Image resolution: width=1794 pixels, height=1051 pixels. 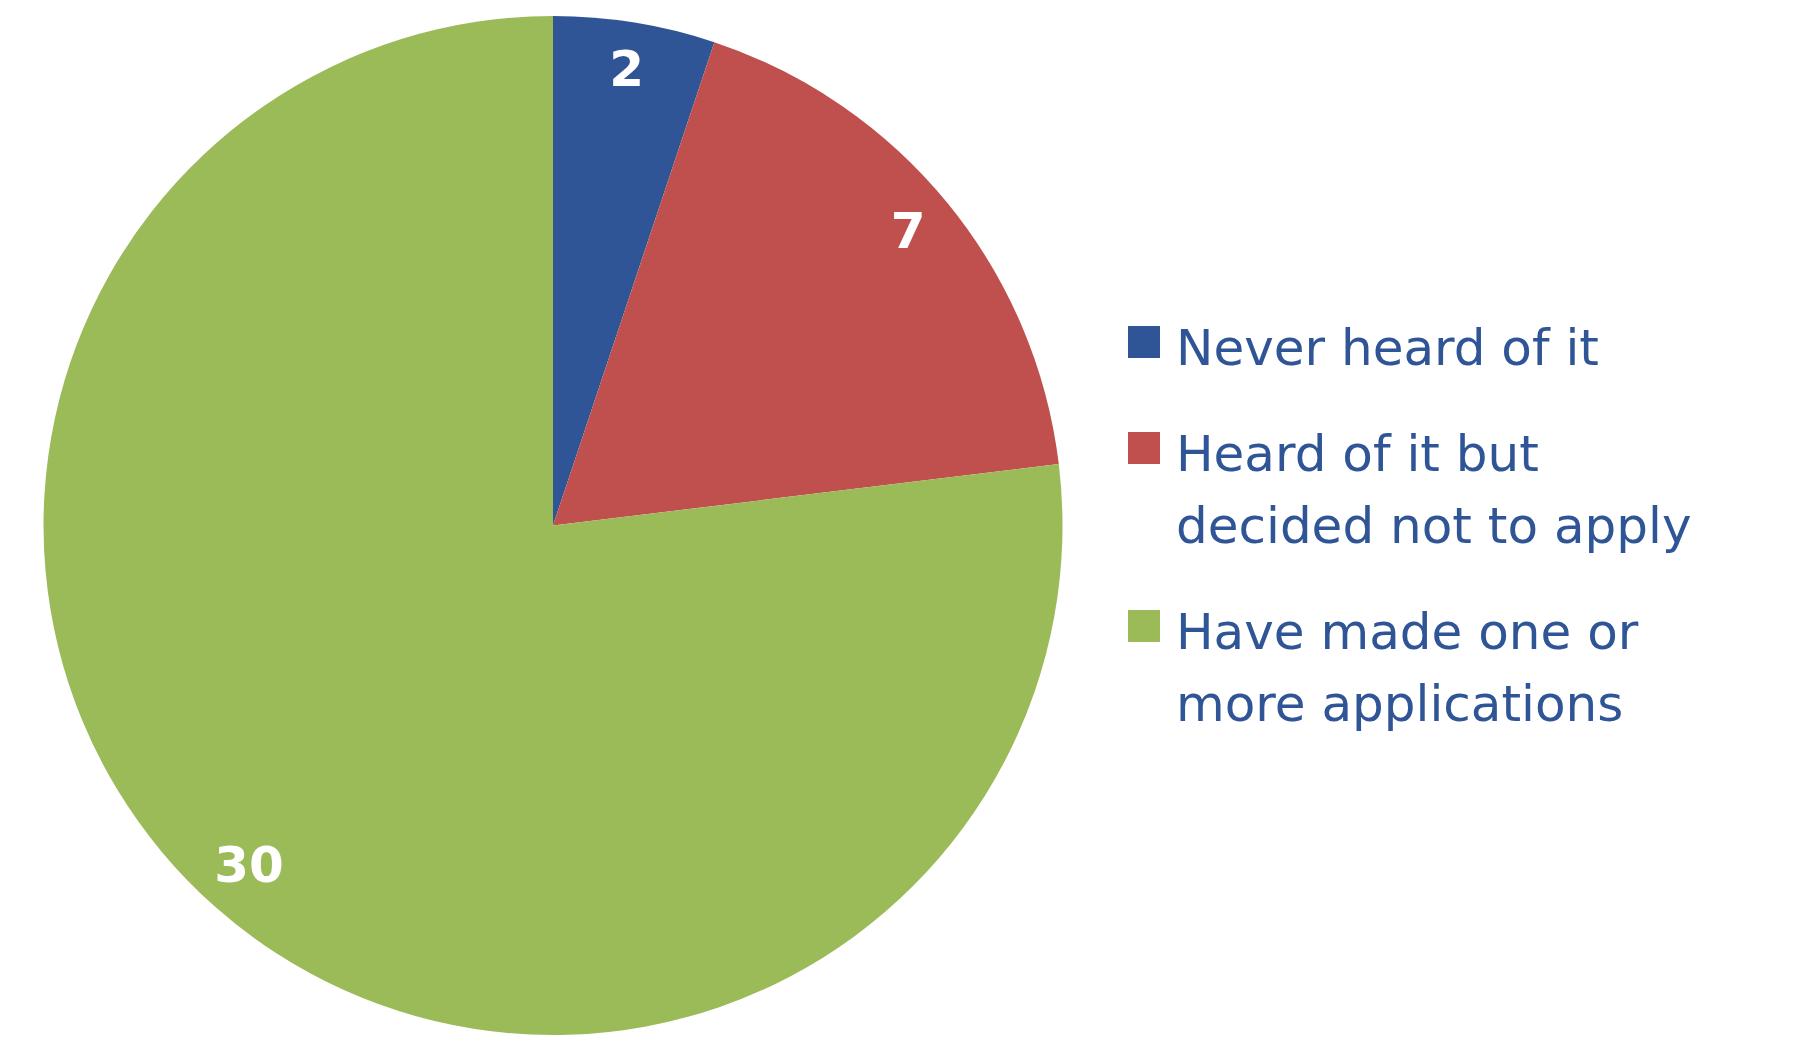 What do you see at coordinates (1434, 490) in the screenshot?
I see `legend-label: Heard of it but decided not to apply` at bounding box center [1434, 490].